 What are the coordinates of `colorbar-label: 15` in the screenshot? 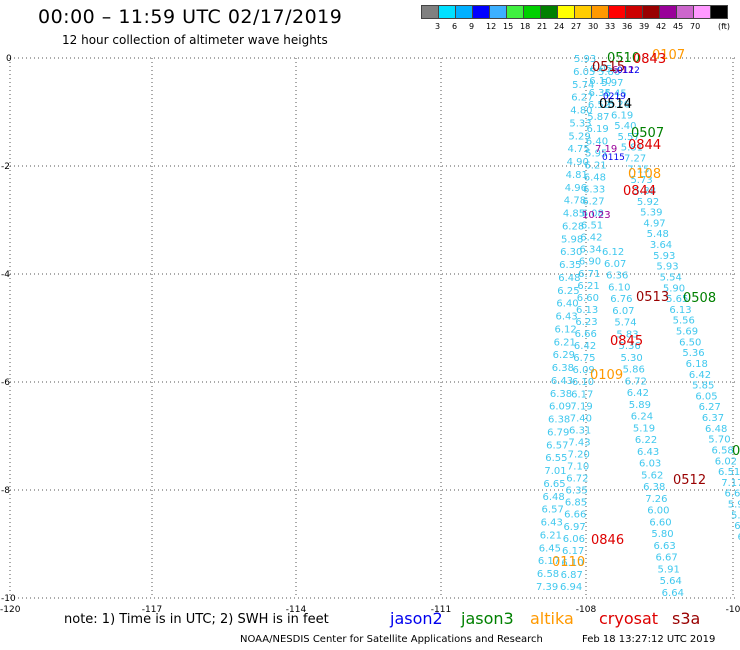 It's located at (508, 26).